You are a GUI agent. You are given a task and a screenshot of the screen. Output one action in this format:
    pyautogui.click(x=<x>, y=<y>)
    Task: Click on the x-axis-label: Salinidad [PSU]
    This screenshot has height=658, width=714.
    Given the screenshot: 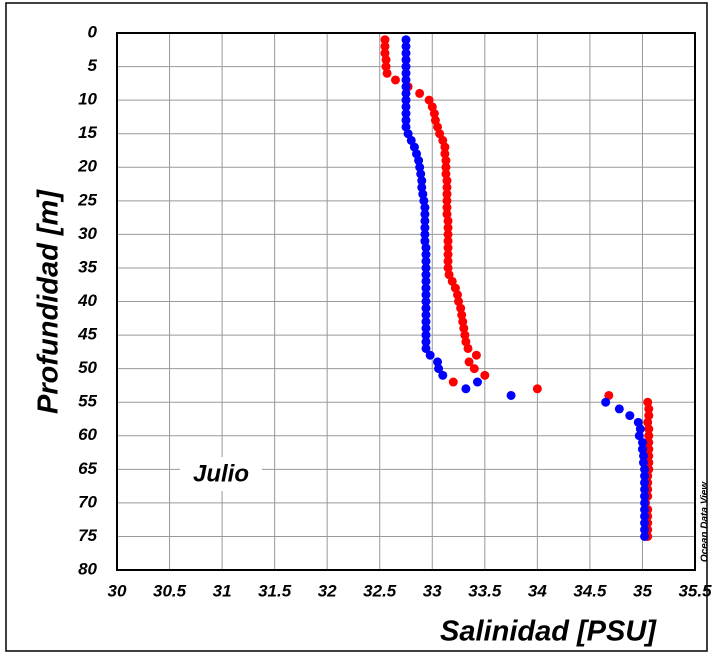 What is the action you would take?
    pyautogui.click(x=548, y=632)
    